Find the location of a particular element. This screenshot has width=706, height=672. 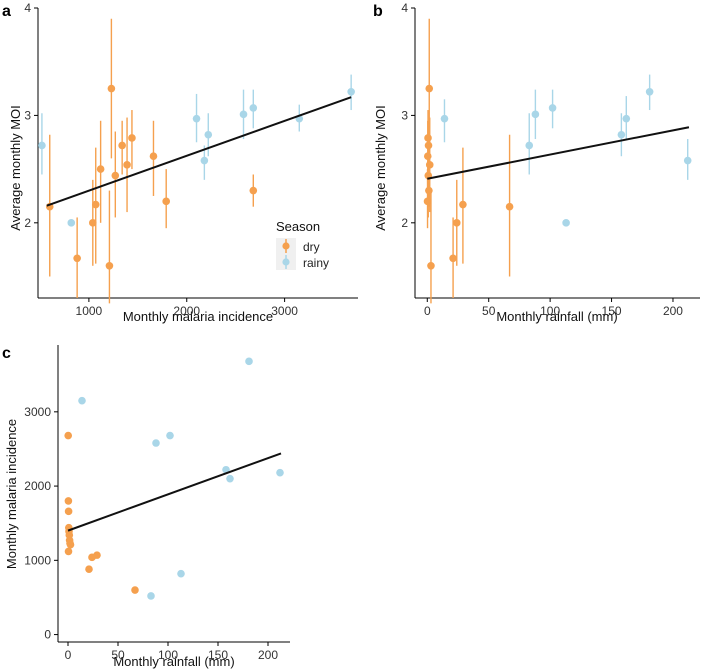

panel-c-x-tick-label: 100 is located at coordinates (168, 655).